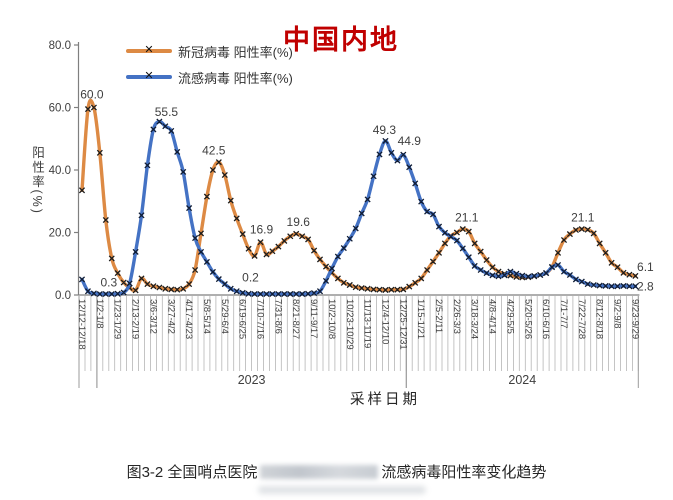 The width and height of the screenshot is (673, 500). Describe the element at coordinates (420, 319) in the screenshot. I see `svg-text: 1/15-1/21` at that location.